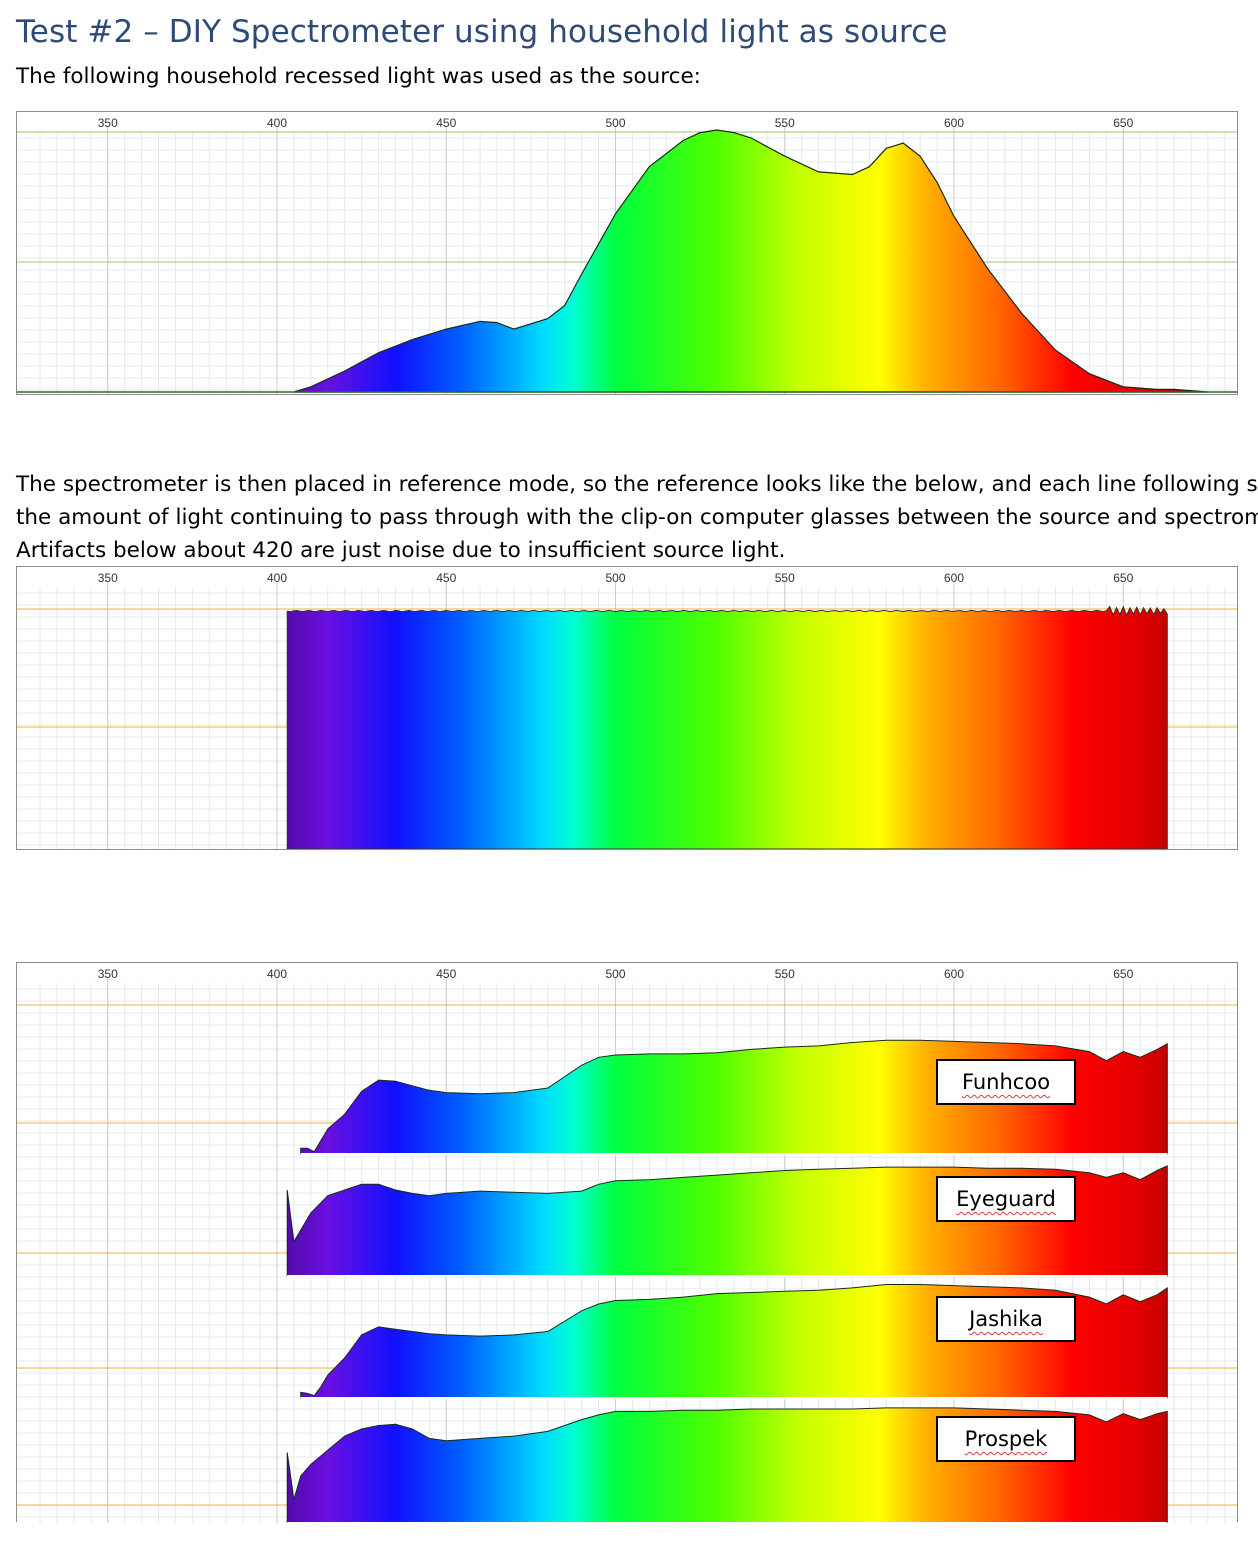 The image size is (1258, 1546). Describe the element at coordinates (1006, 1199) in the screenshot. I see `label-eyeguard: Eyeguard` at that location.